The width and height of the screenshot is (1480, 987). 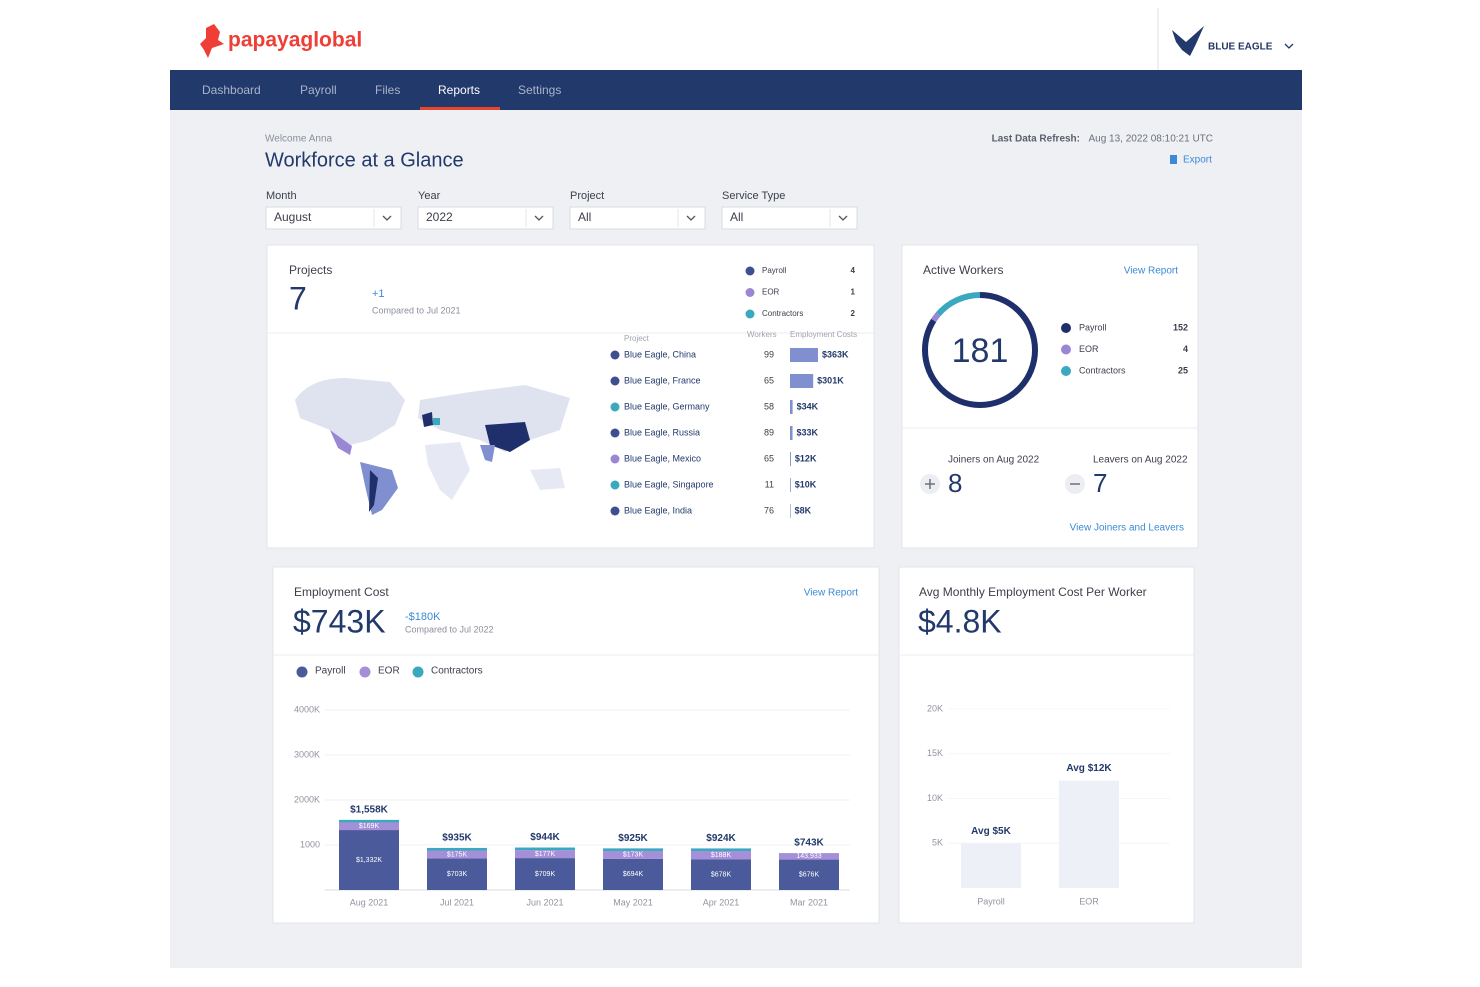 What do you see at coordinates (1036, 139) in the screenshot?
I see `refresh-label: Last Data Refresh:` at bounding box center [1036, 139].